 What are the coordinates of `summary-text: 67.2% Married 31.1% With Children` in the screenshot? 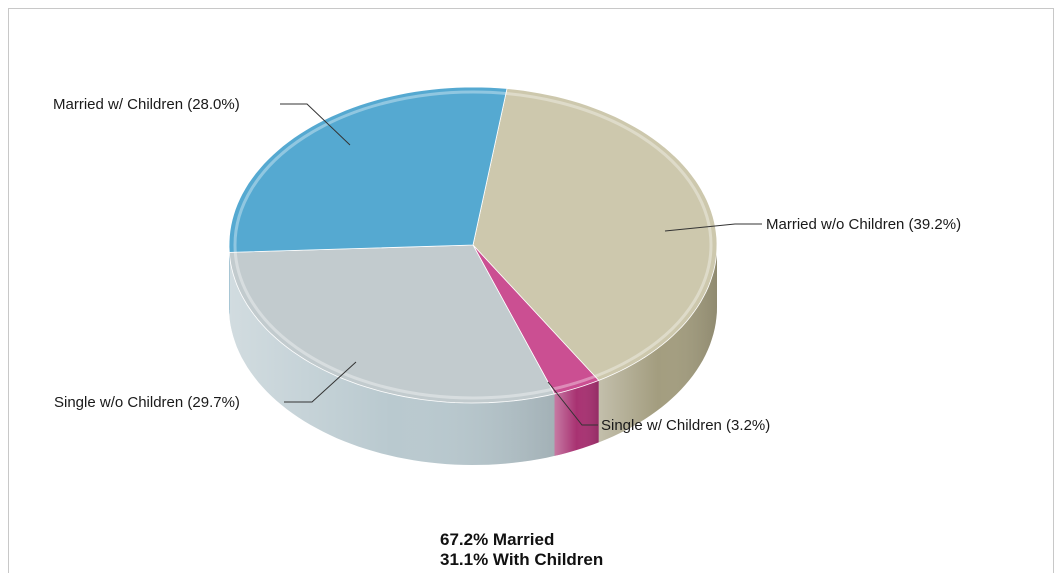 It's located at (521, 550).